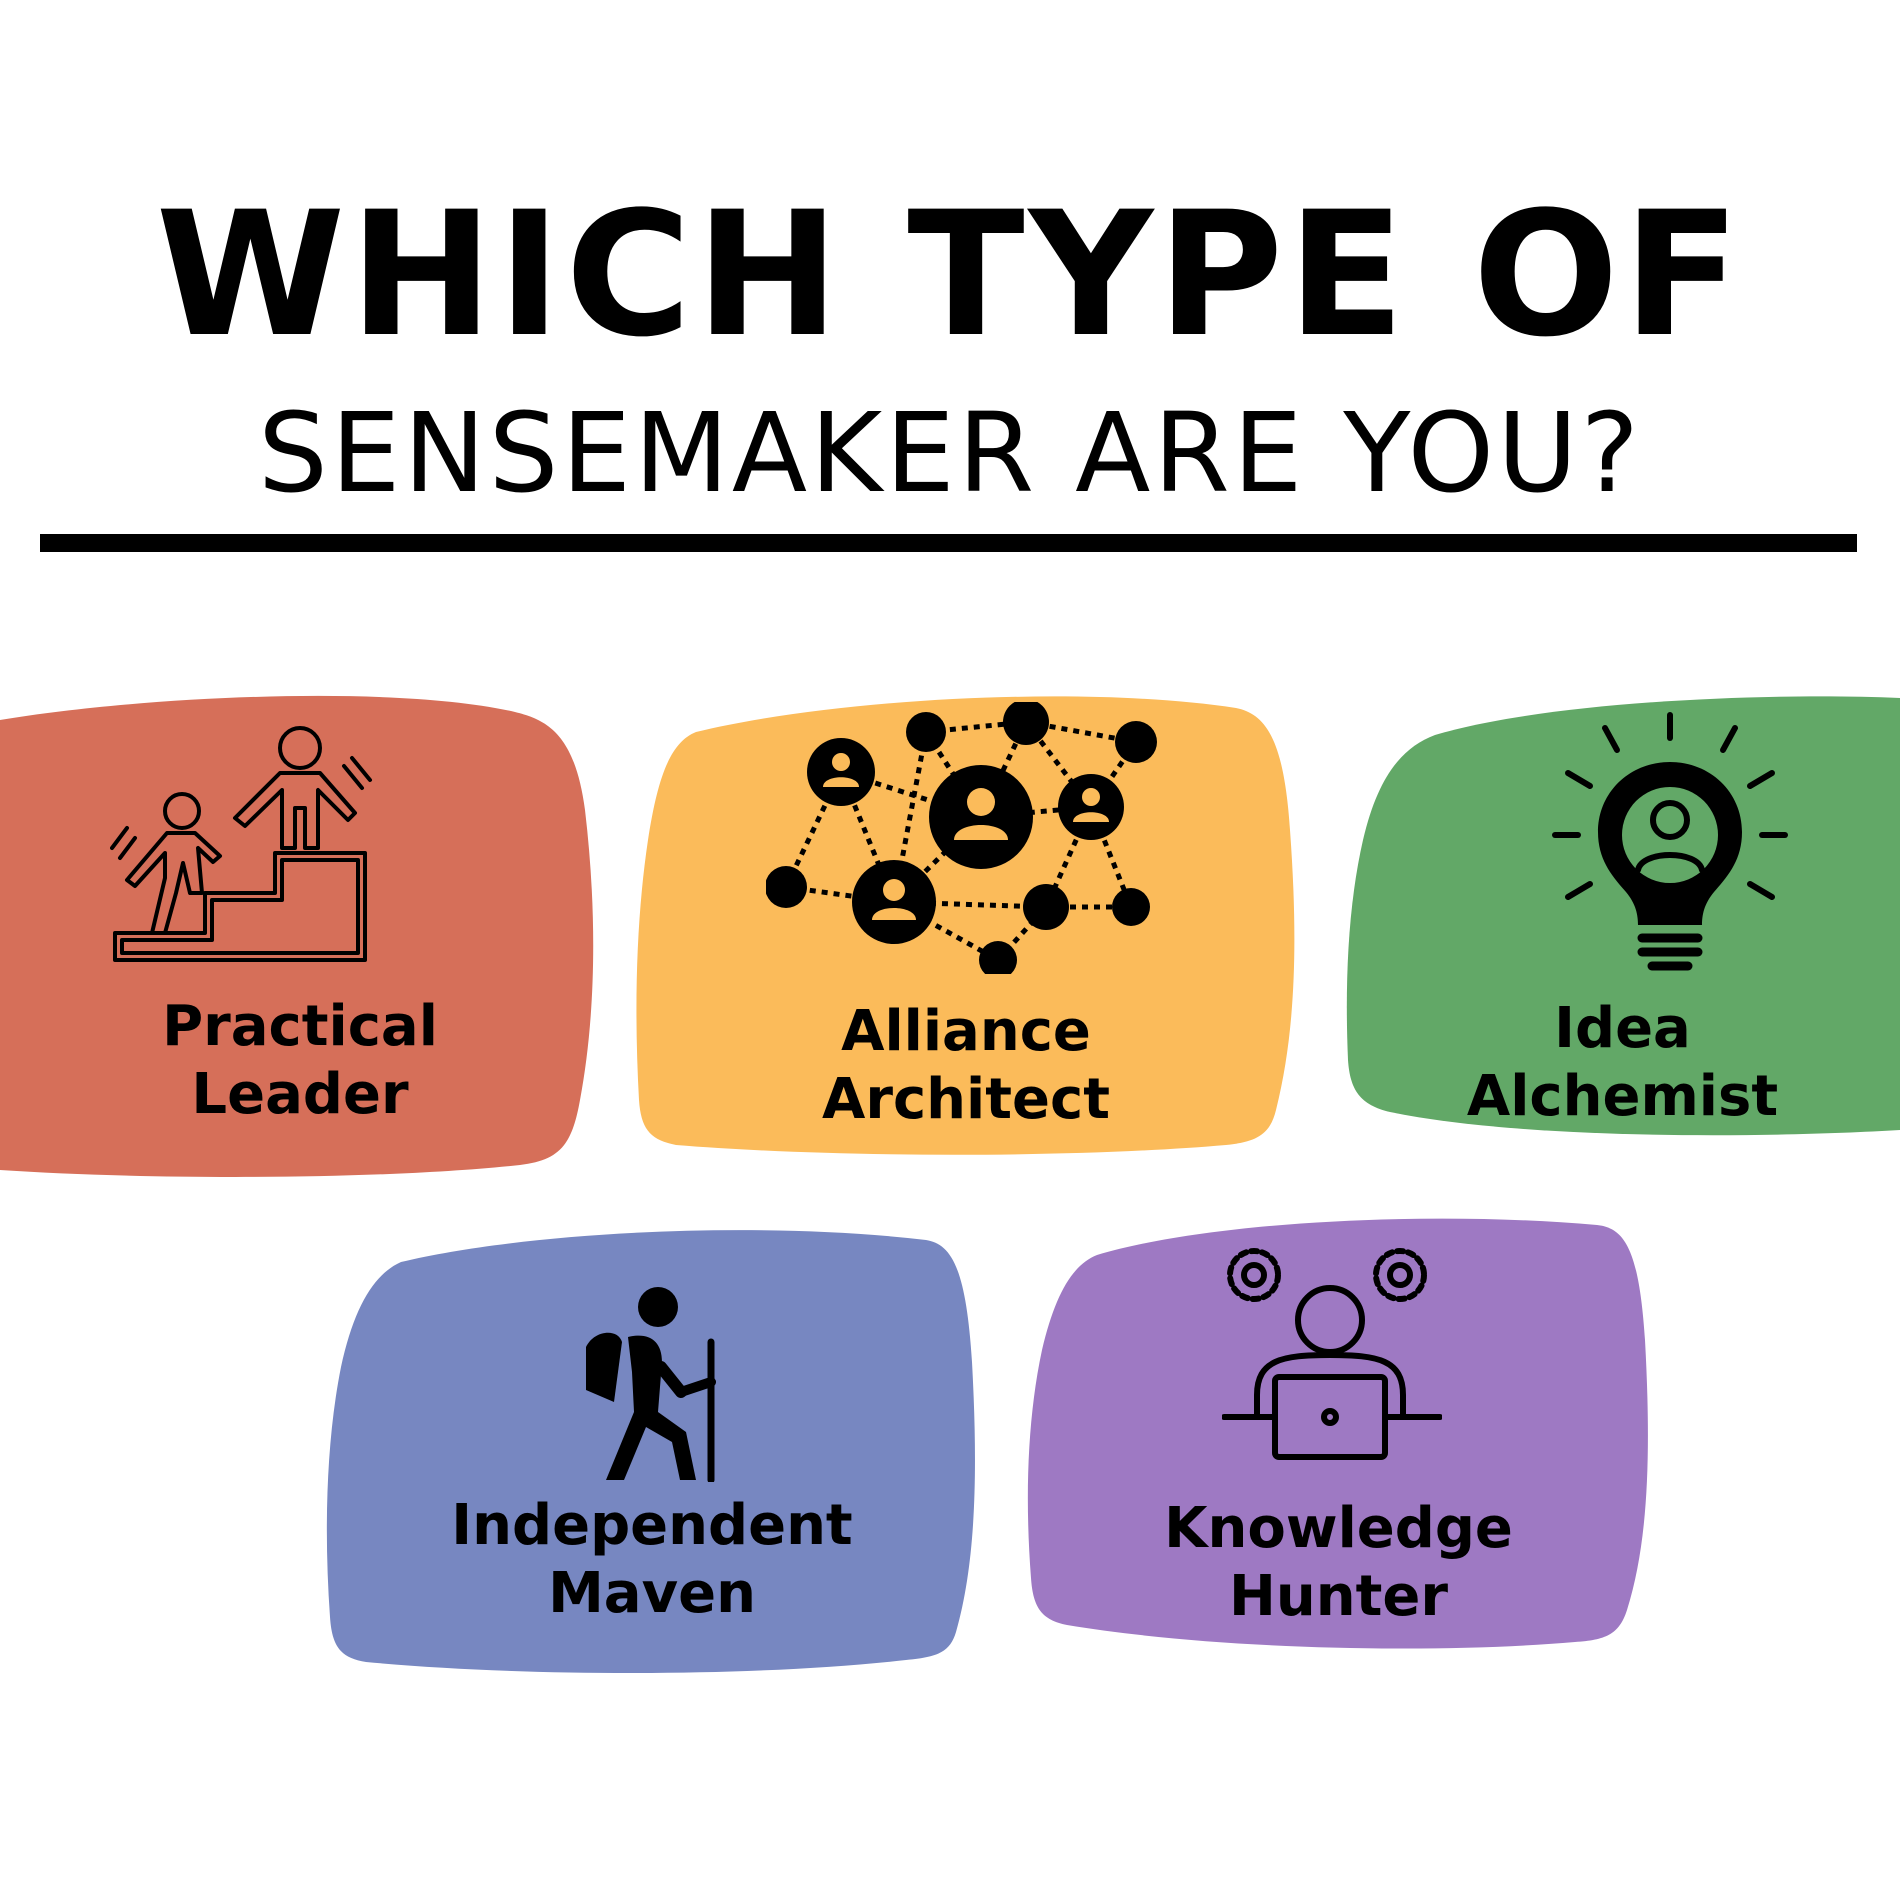  What do you see at coordinates (300, 1094) in the screenshot?
I see `card-label-line2: Leader` at bounding box center [300, 1094].